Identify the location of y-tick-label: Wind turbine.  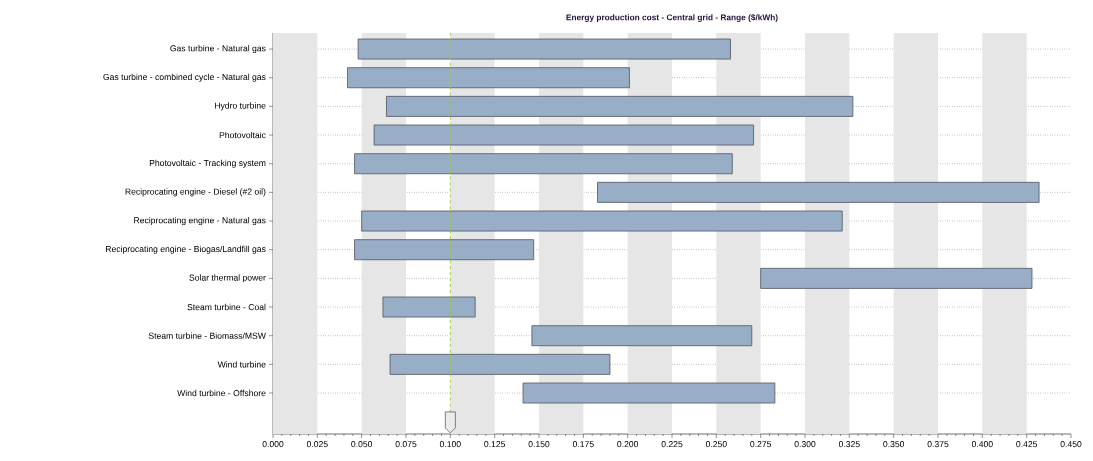
(241, 364).